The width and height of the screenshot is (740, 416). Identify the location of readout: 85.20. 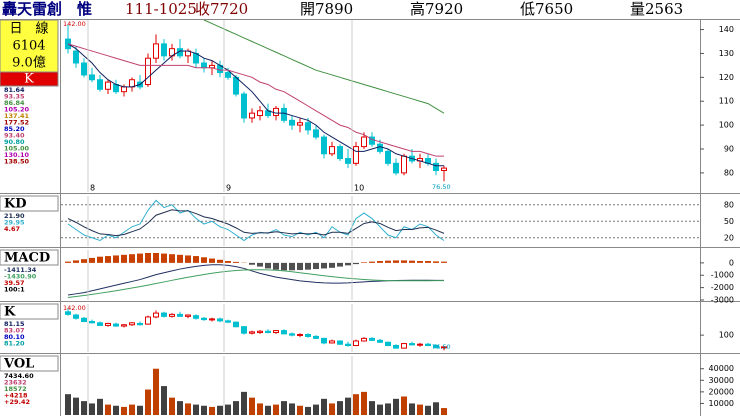
(14, 129).